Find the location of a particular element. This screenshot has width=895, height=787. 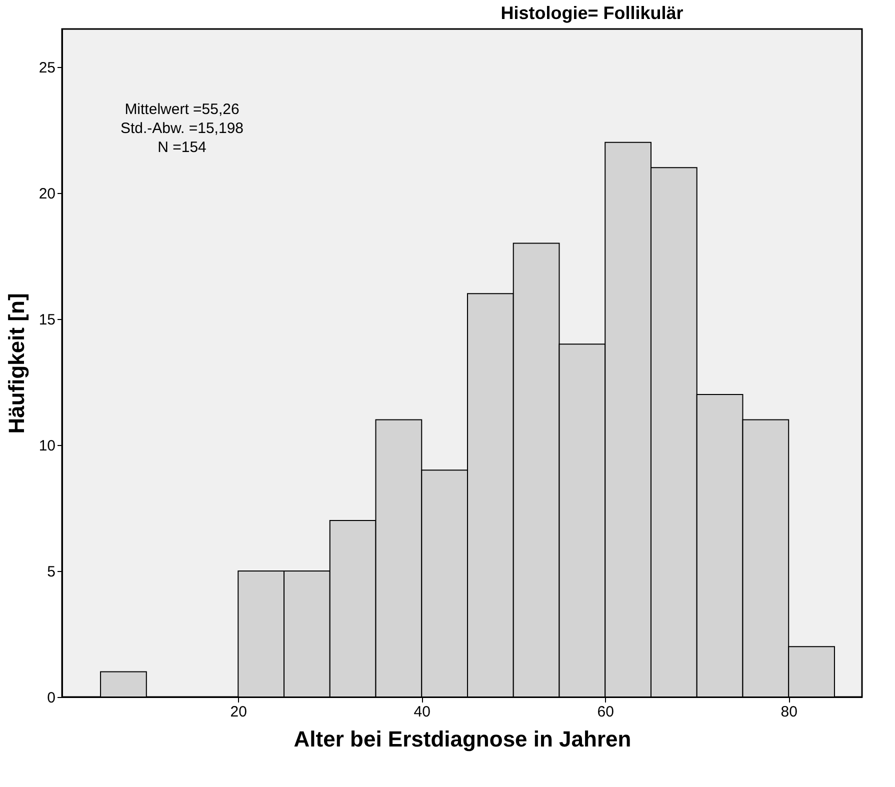

y-tick-label: 20 is located at coordinates (47, 193).